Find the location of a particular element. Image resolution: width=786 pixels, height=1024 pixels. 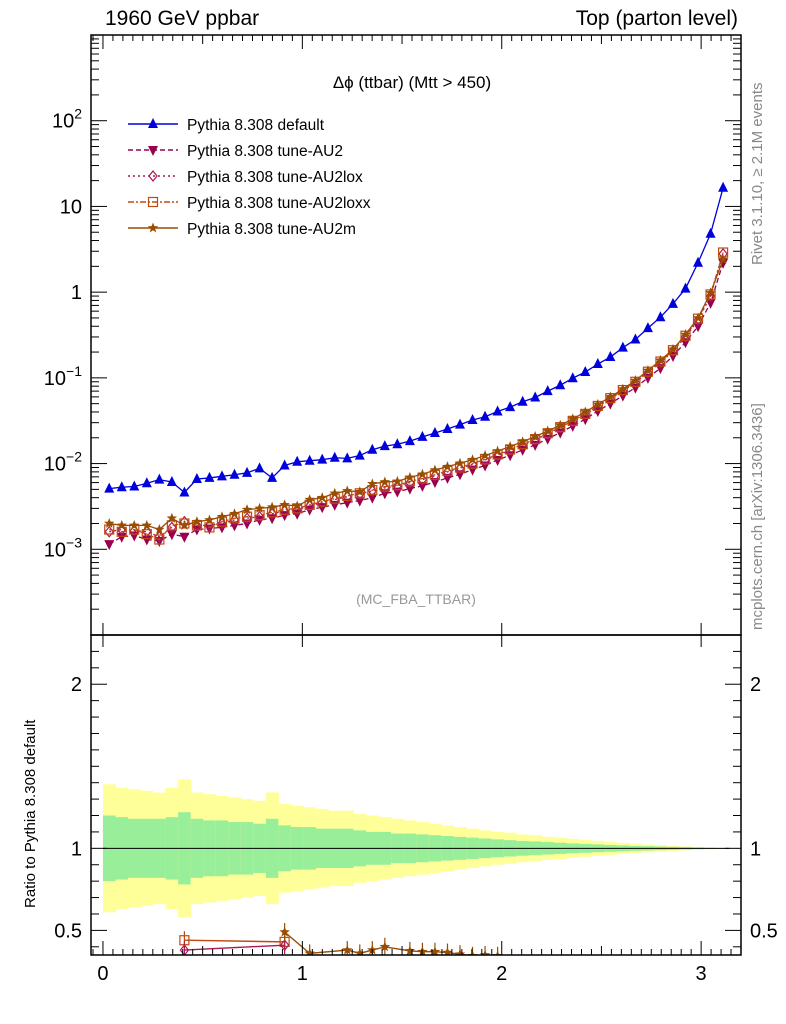

header-right-label: Top (parton level) is located at coordinates (656, 18).